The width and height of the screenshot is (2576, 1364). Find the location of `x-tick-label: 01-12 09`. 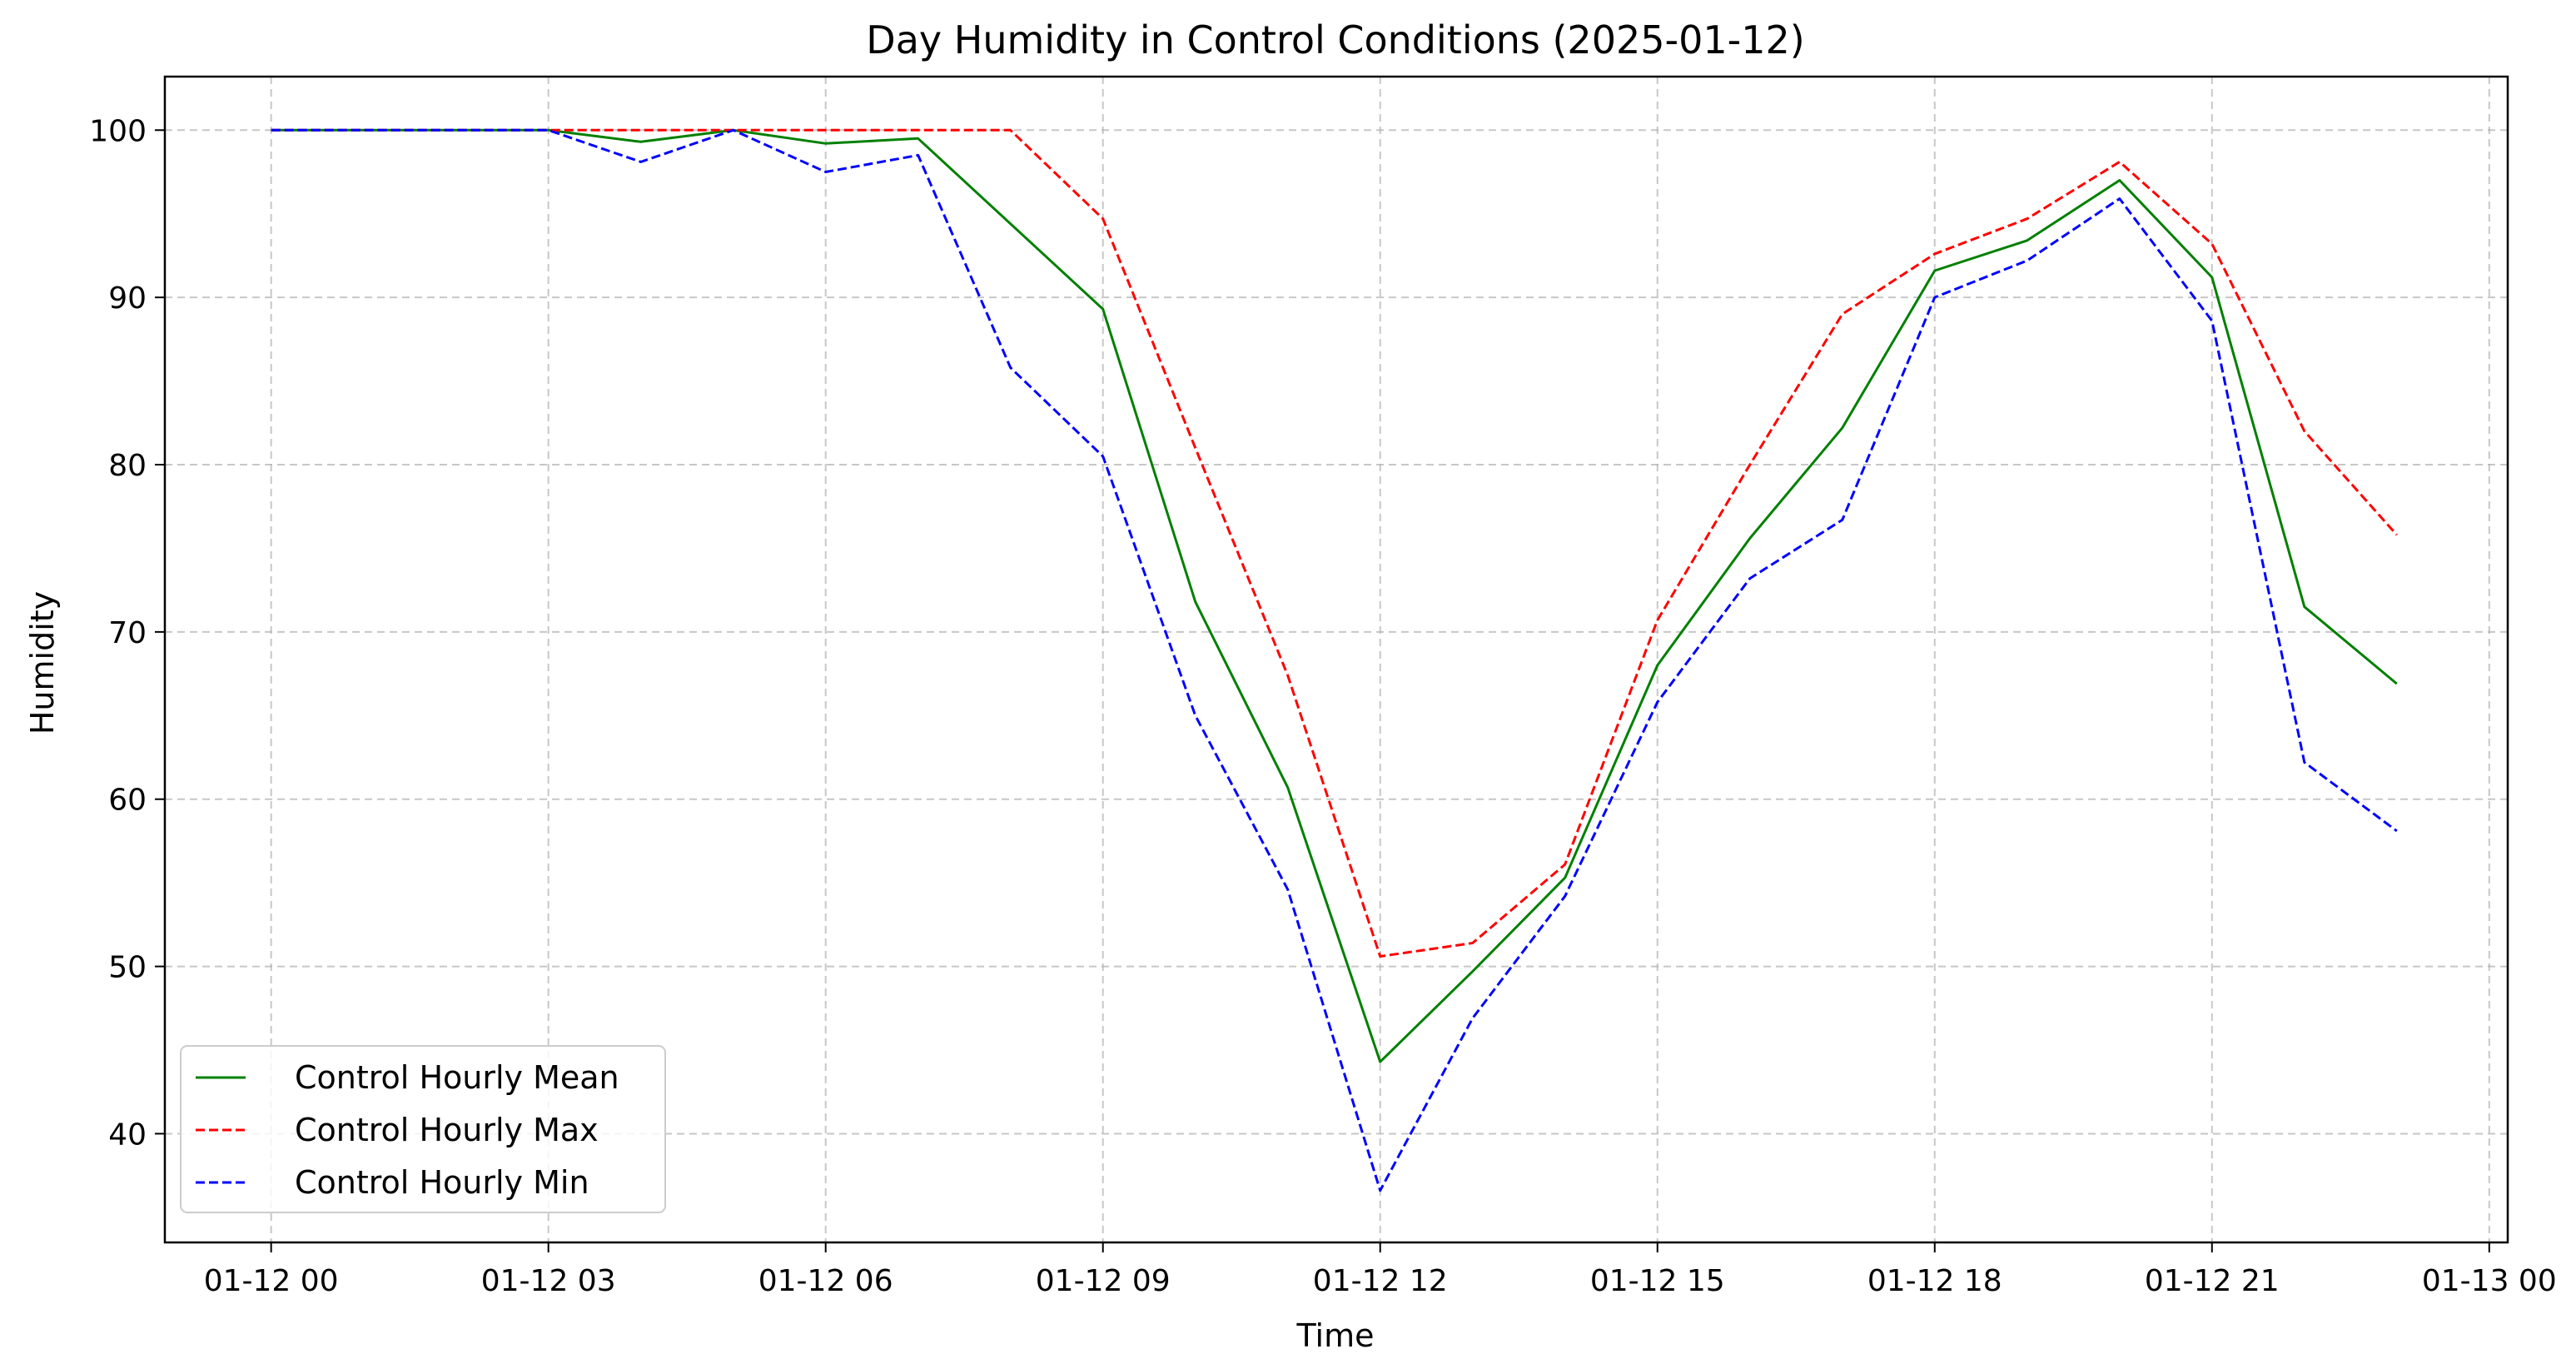

x-tick-label: 01-12 09 is located at coordinates (1103, 1281).